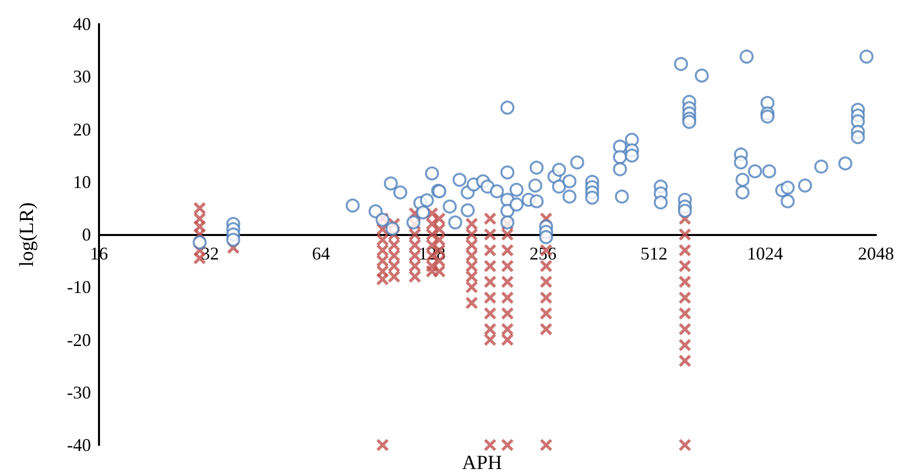 The height and width of the screenshot is (473, 901). Describe the element at coordinates (79, 340) in the screenshot. I see `y-tick-label: -20` at that location.